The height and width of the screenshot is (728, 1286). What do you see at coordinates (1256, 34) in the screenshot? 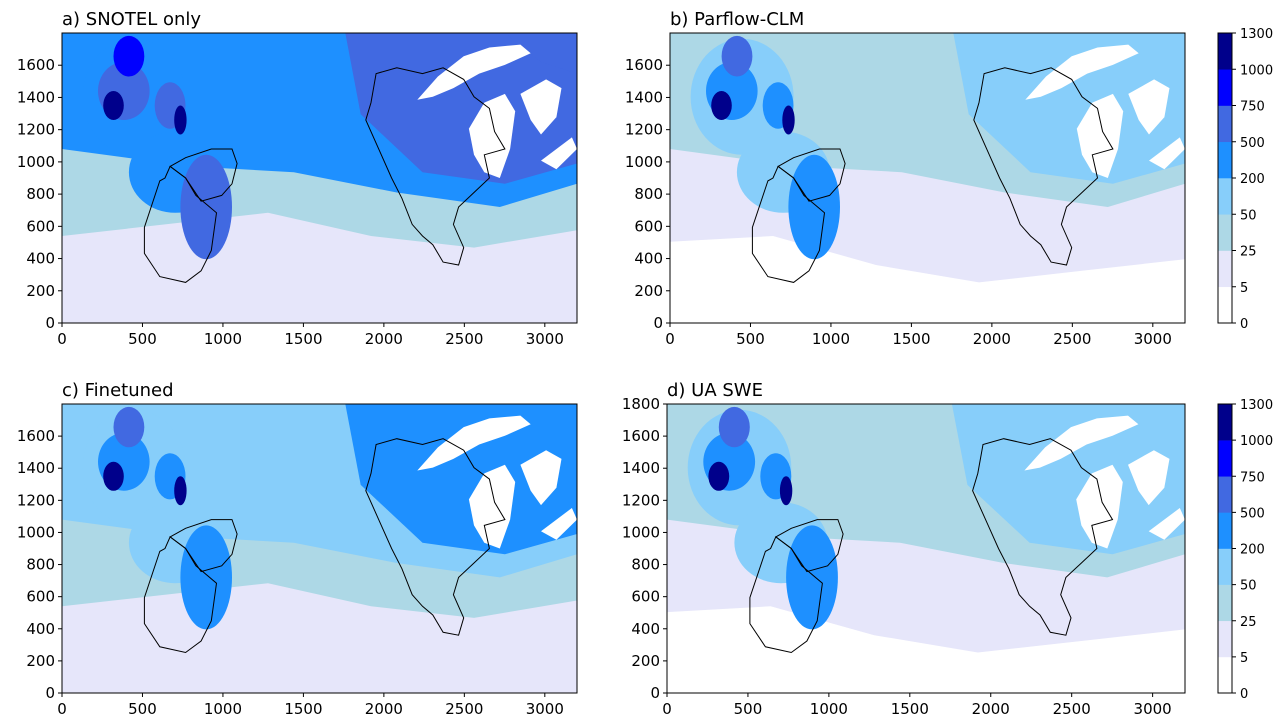
I see `colorbar-tick-label: 1300` at bounding box center [1256, 34].